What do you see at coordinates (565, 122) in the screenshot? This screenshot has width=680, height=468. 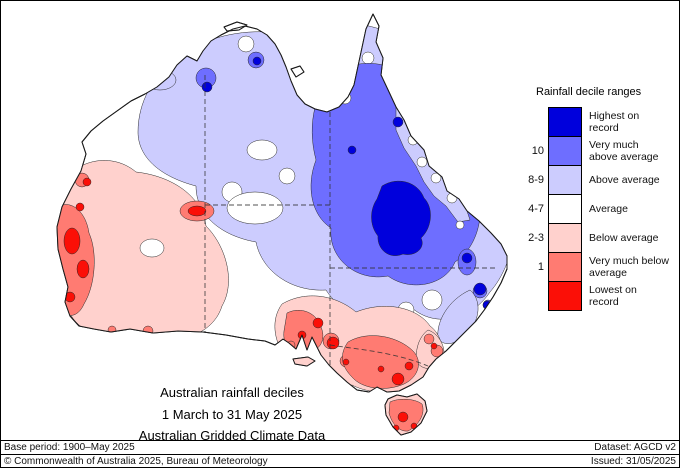 I see `legend-swatch-highest-on-record` at bounding box center [565, 122].